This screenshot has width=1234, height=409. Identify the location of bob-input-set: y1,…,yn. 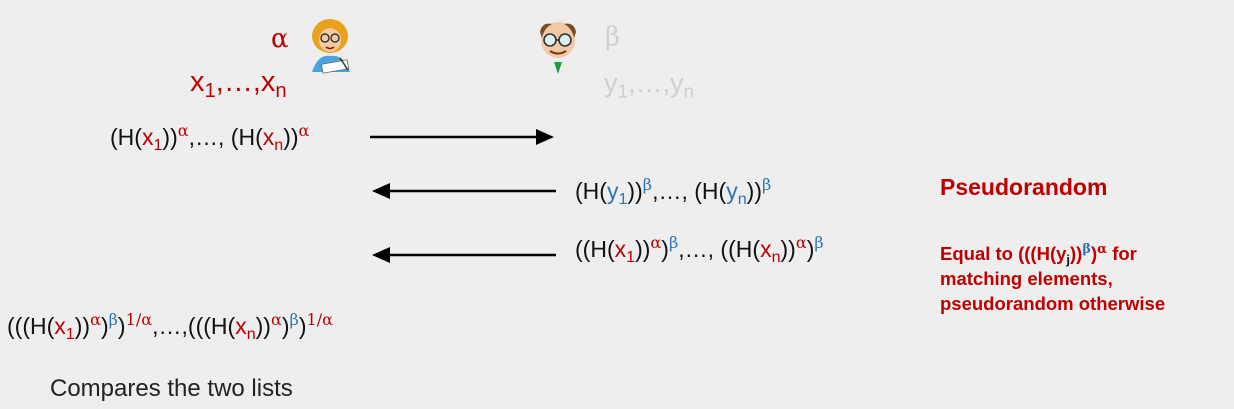
(649, 85).